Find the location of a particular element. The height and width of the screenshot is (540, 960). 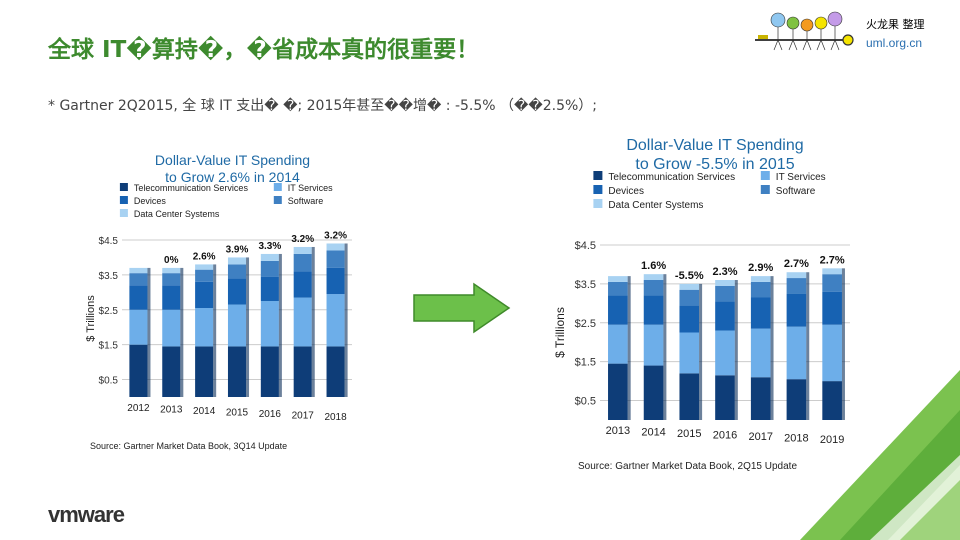

x-tick-label: 2018 is located at coordinates (796, 439).